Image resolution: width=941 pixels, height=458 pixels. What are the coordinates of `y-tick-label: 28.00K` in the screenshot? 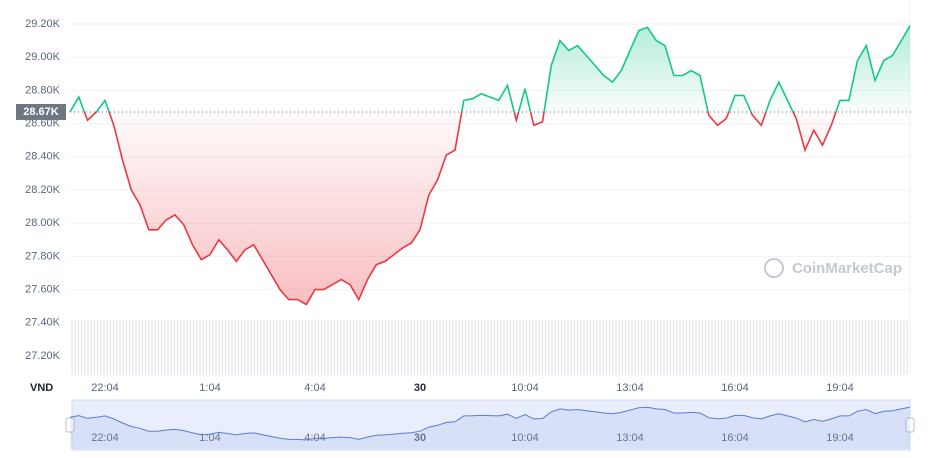 It's located at (43, 223).